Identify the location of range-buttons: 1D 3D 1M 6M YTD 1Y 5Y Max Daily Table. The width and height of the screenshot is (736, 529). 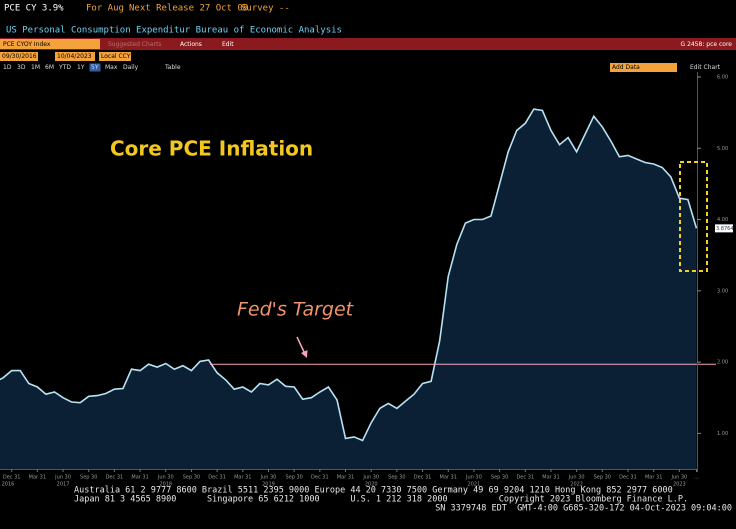
(92, 67).